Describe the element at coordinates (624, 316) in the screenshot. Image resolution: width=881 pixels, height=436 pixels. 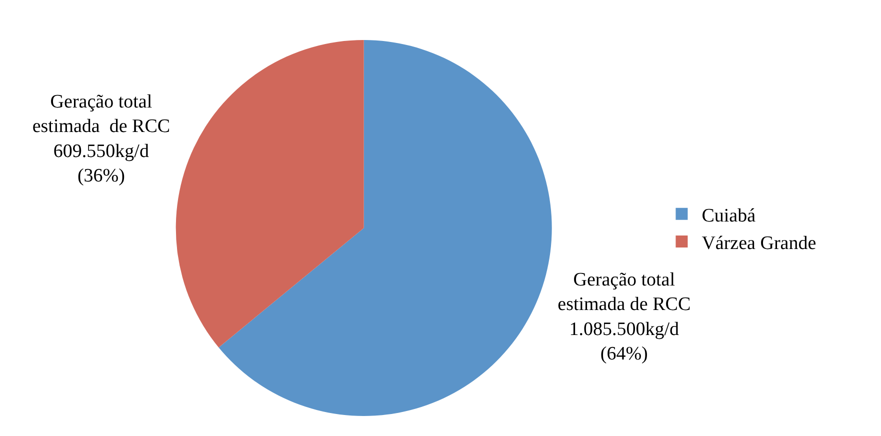
I see `data-label: Geração total estimada de RCC 1.085.500kg/d (64%)` at that location.